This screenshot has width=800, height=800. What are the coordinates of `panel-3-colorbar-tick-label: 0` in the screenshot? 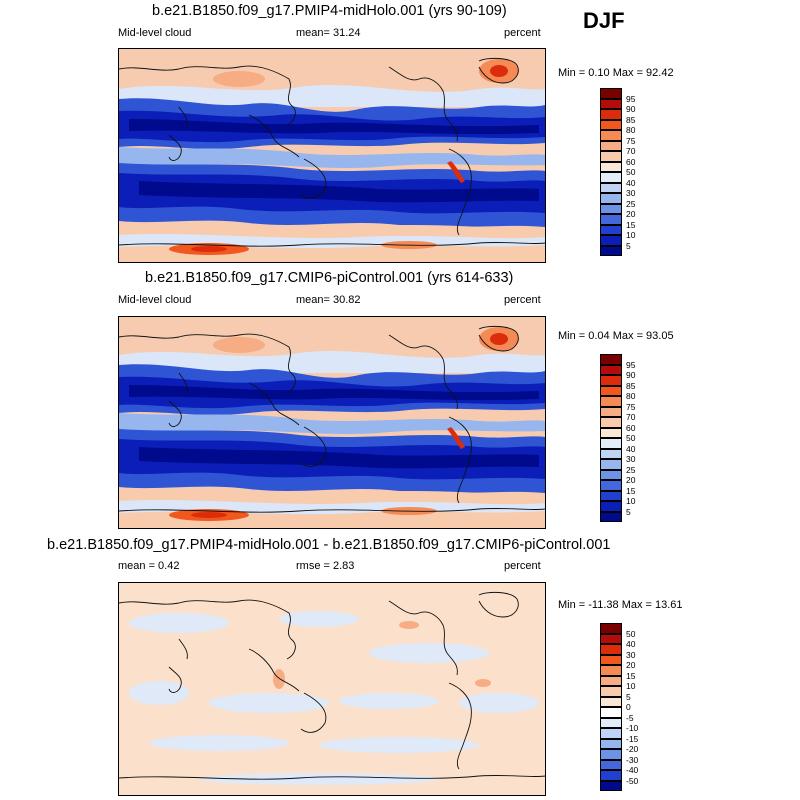 It's located at (628, 707).